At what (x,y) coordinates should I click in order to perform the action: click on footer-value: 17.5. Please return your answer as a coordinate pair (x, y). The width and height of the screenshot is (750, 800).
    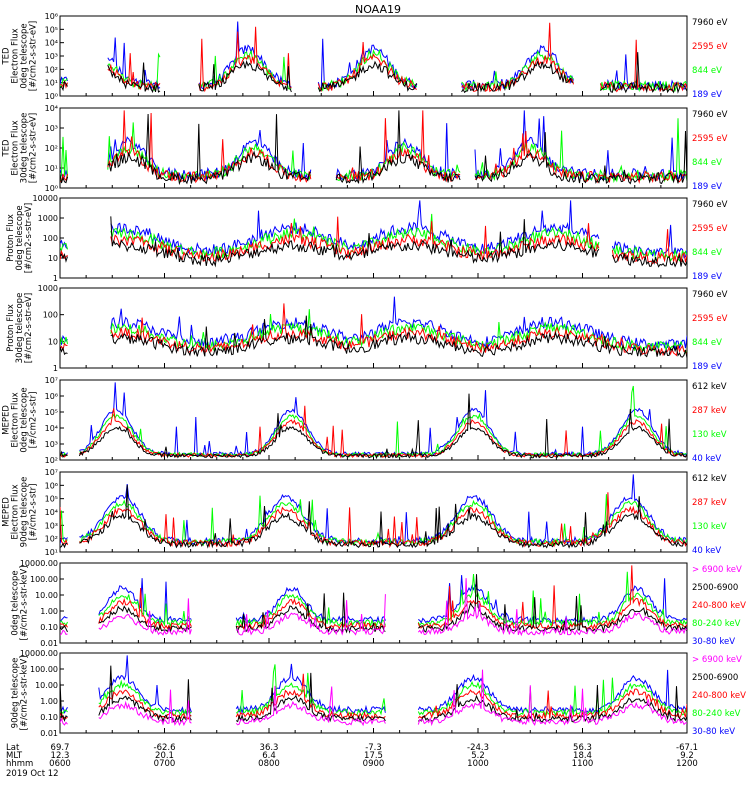
    Looking at the image, I should click on (373, 756).